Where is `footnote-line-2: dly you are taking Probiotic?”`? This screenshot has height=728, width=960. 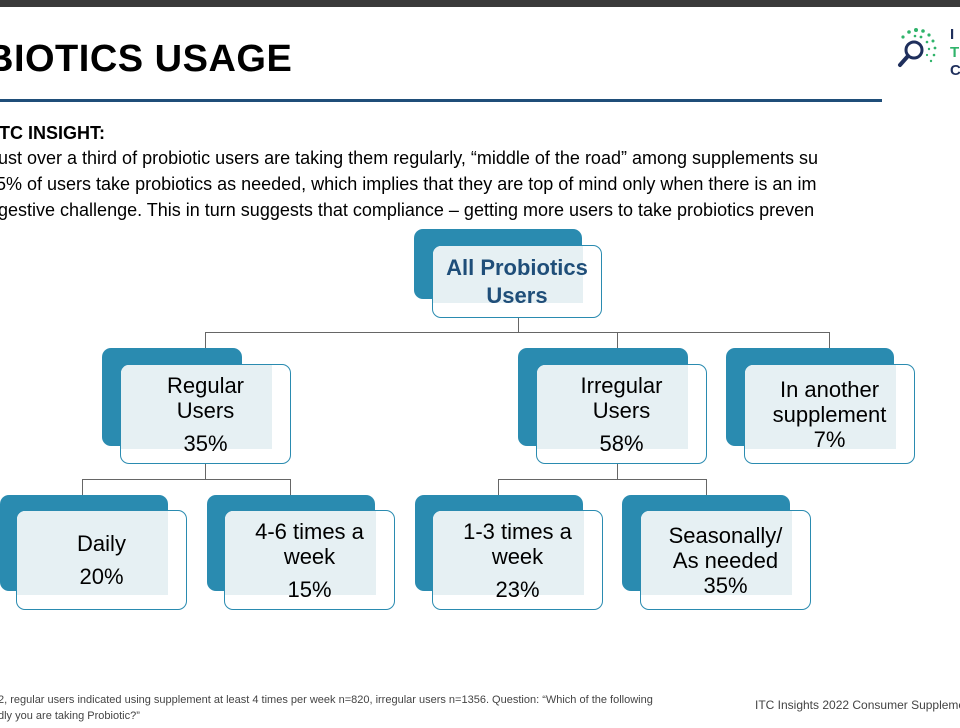
footnote-line-2: dly you are taking Probiotic?” is located at coordinates (70, 716).